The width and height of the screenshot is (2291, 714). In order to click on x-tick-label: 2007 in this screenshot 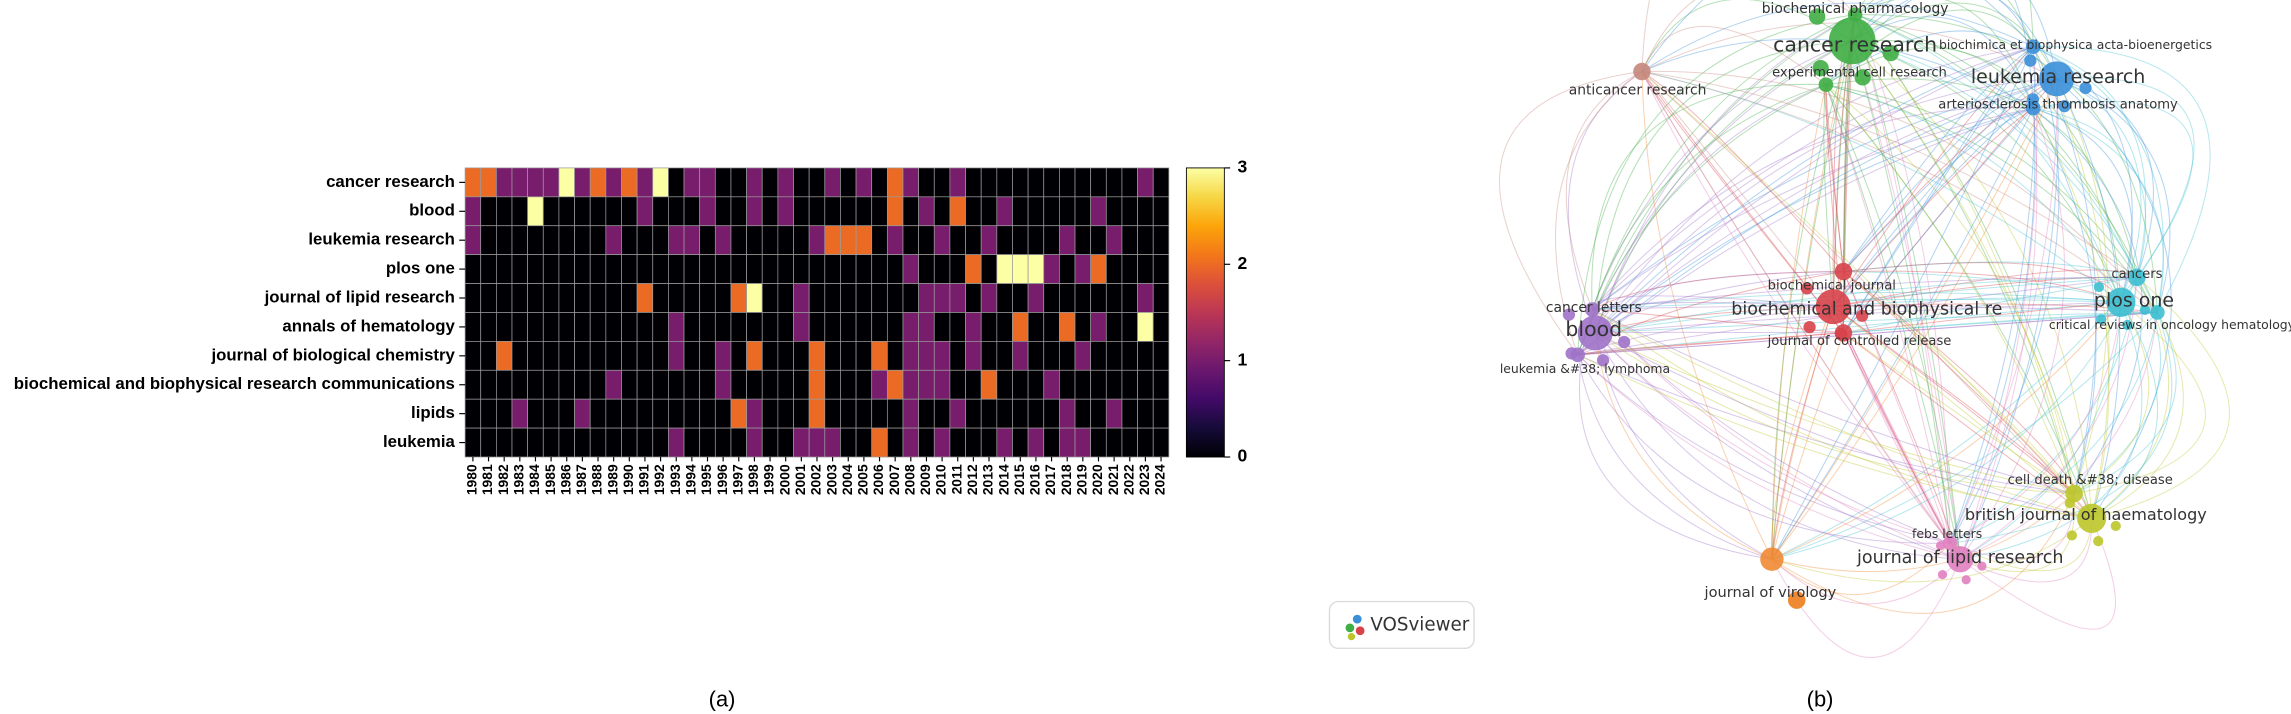, I will do `click(894, 479)`.